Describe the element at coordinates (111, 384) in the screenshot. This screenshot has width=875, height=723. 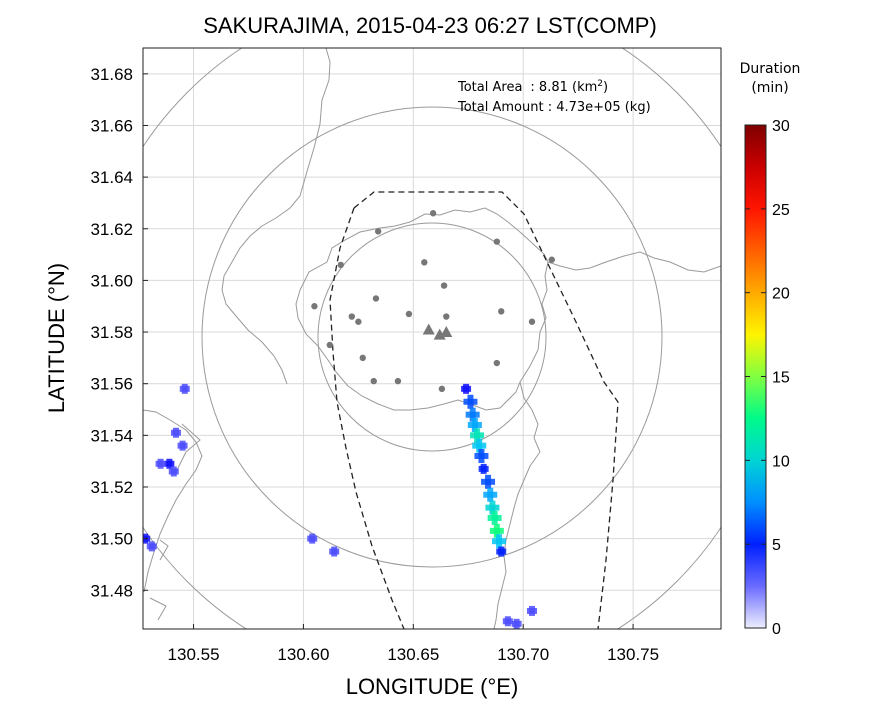
I see `y-tick-label: 31.56` at that location.